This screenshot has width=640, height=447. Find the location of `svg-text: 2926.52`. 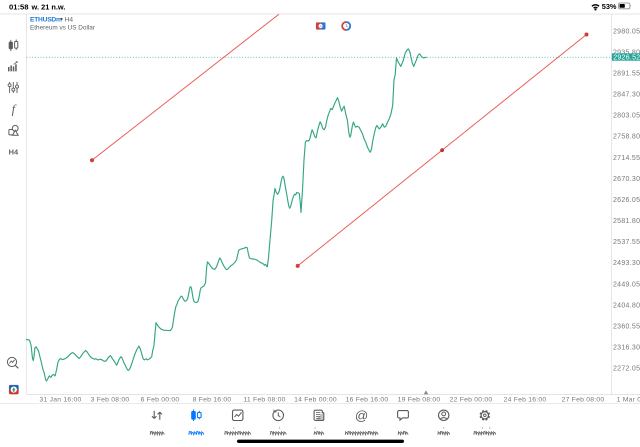

svg-text: 2926.52 is located at coordinates (626, 58).